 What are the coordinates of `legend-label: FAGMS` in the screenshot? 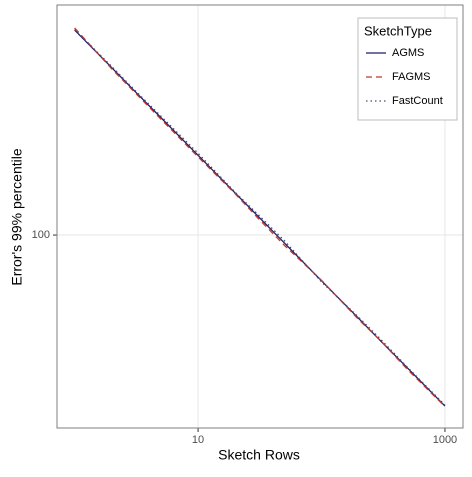 It's located at (411, 77).